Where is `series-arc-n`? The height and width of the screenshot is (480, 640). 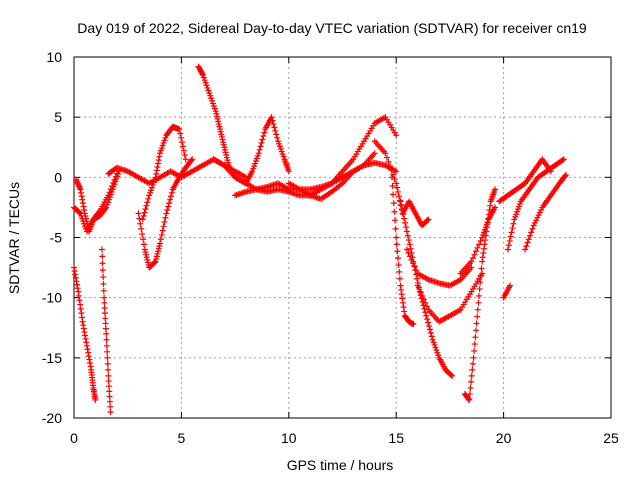
series-arc-n is located at coordinates (402, 251).